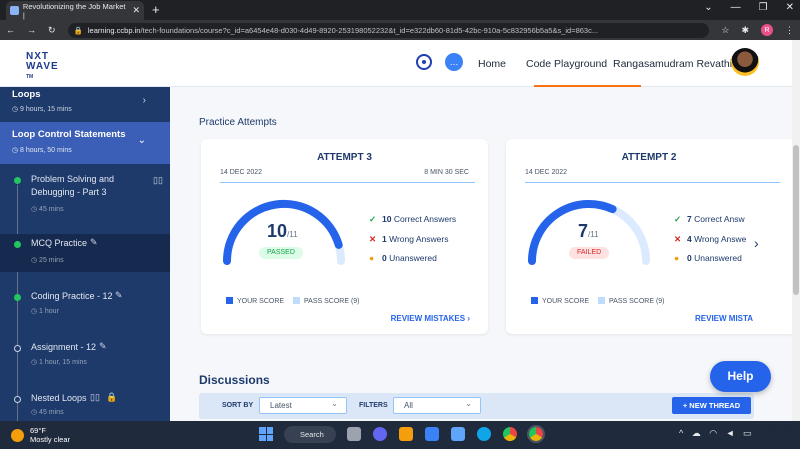 This screenshot has height=449, width=800. I want to click on filter-value: All, so click(408, 405).